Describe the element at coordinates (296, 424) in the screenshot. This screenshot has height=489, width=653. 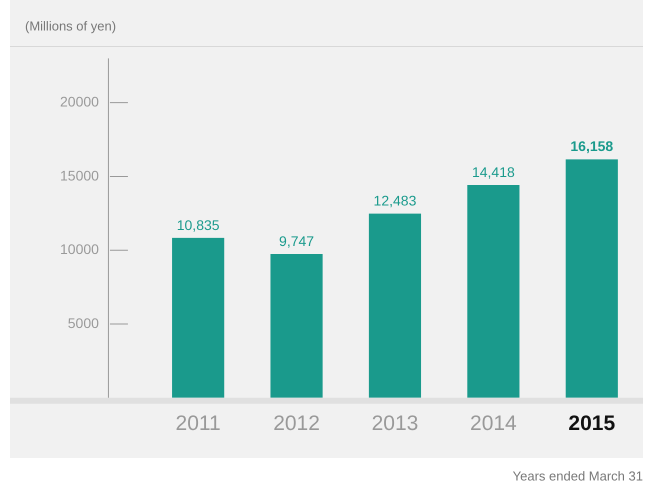
I see `x-tick-label: 2012` at that location.